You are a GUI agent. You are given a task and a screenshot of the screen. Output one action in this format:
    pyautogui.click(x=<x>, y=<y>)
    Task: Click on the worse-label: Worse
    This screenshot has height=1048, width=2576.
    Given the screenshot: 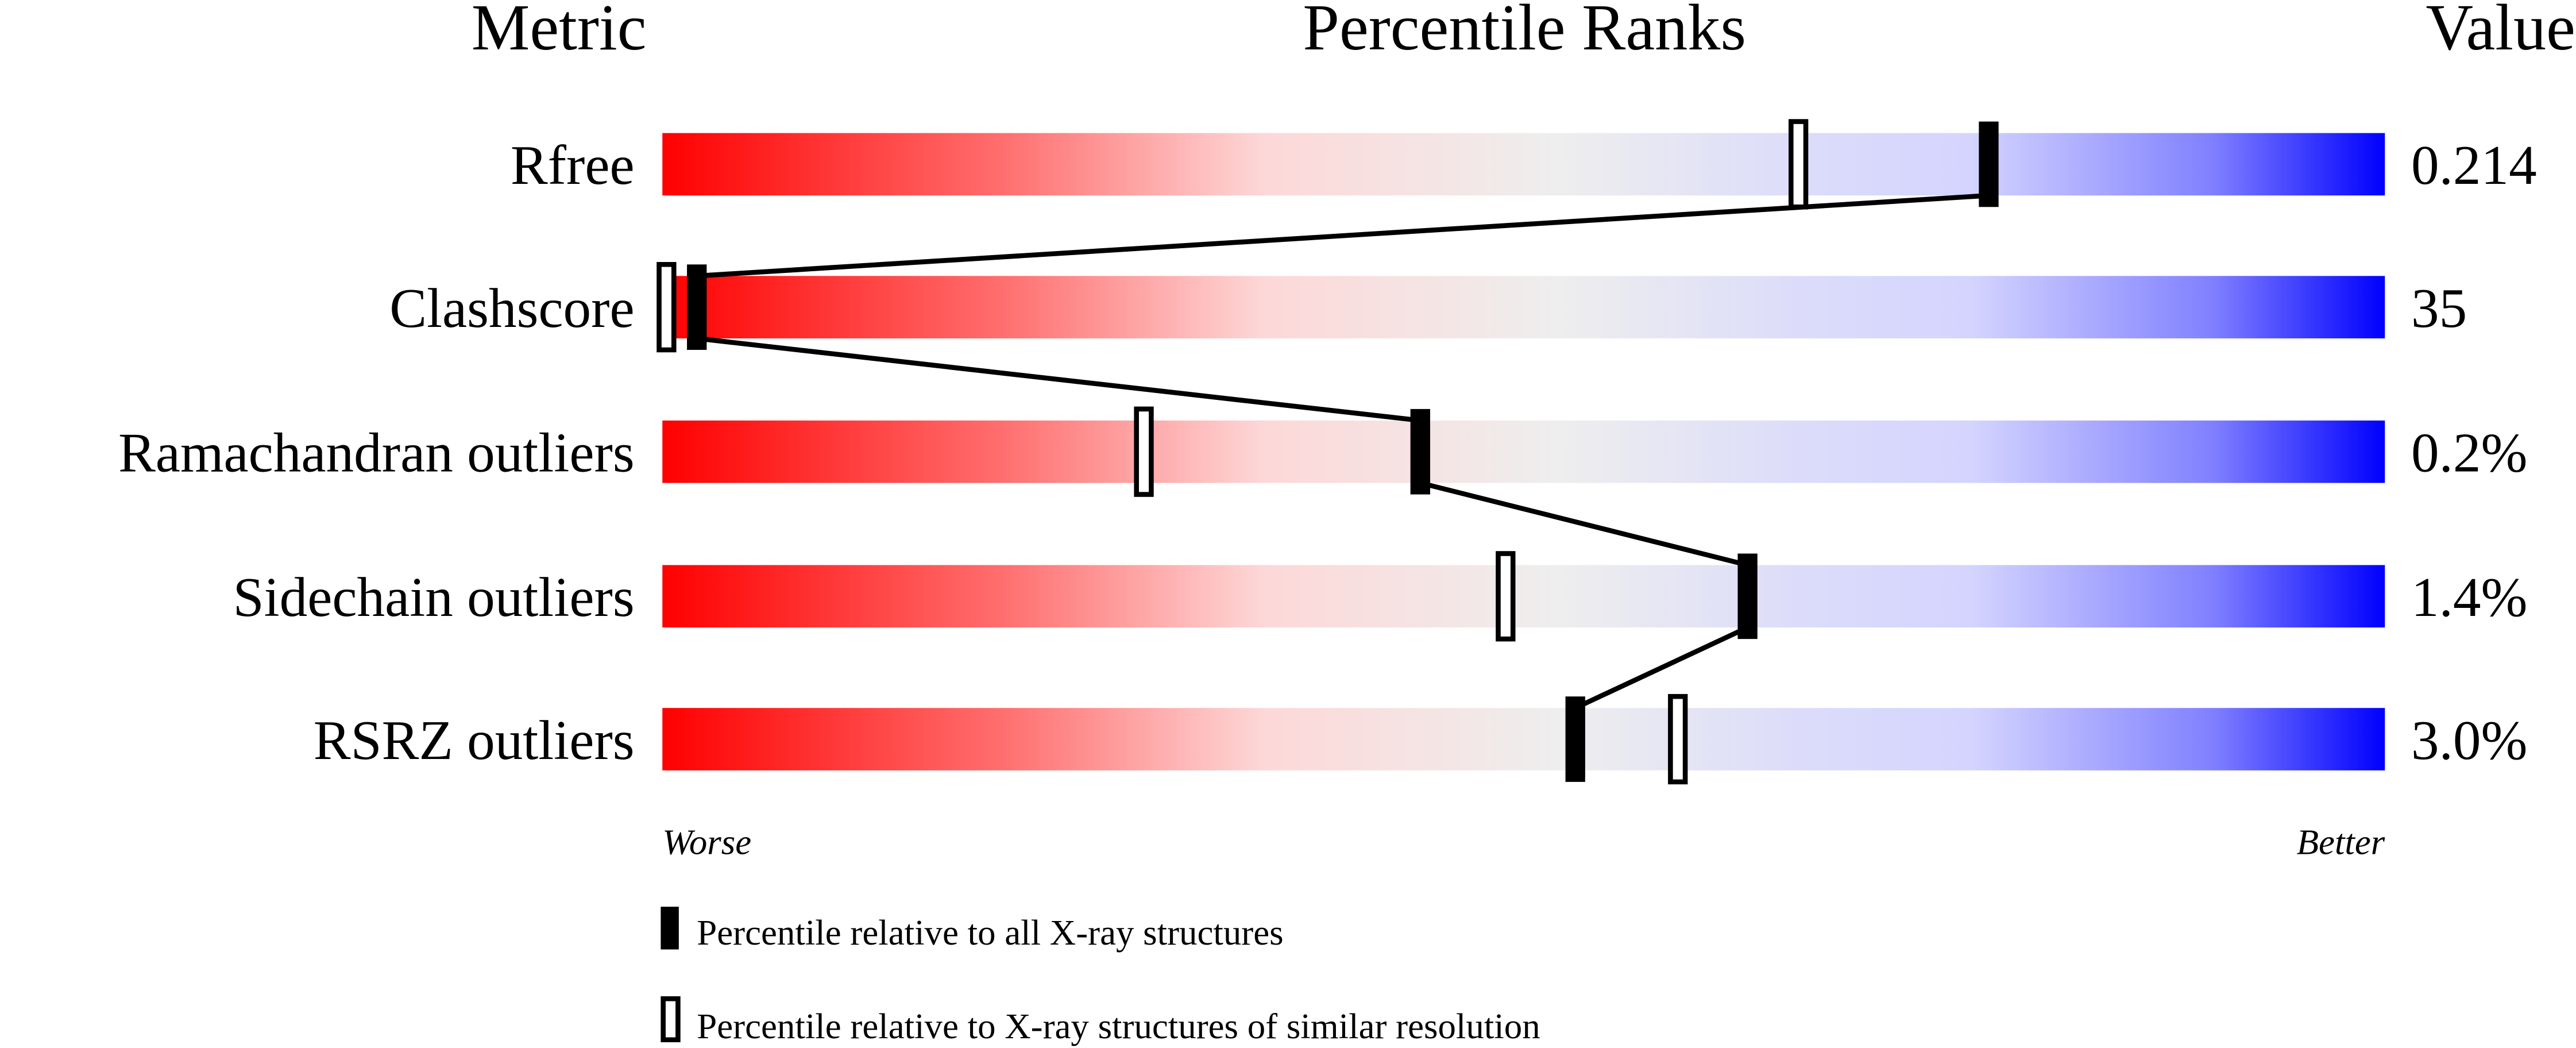 What is the action you would take?
    pyautogui.click(x=706, y=842)
    